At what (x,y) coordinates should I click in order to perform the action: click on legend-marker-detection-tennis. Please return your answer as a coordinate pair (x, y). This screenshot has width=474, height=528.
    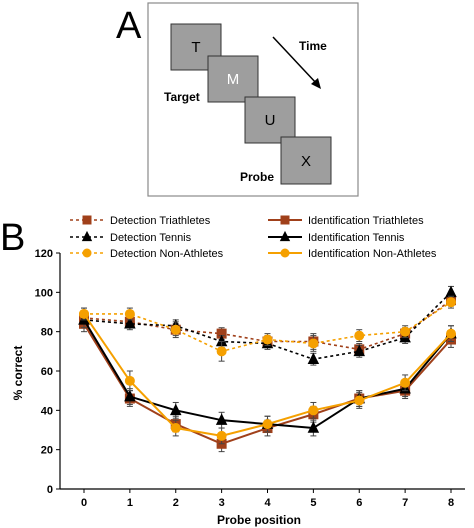
    Looking at the image, I should click on (87, 236).